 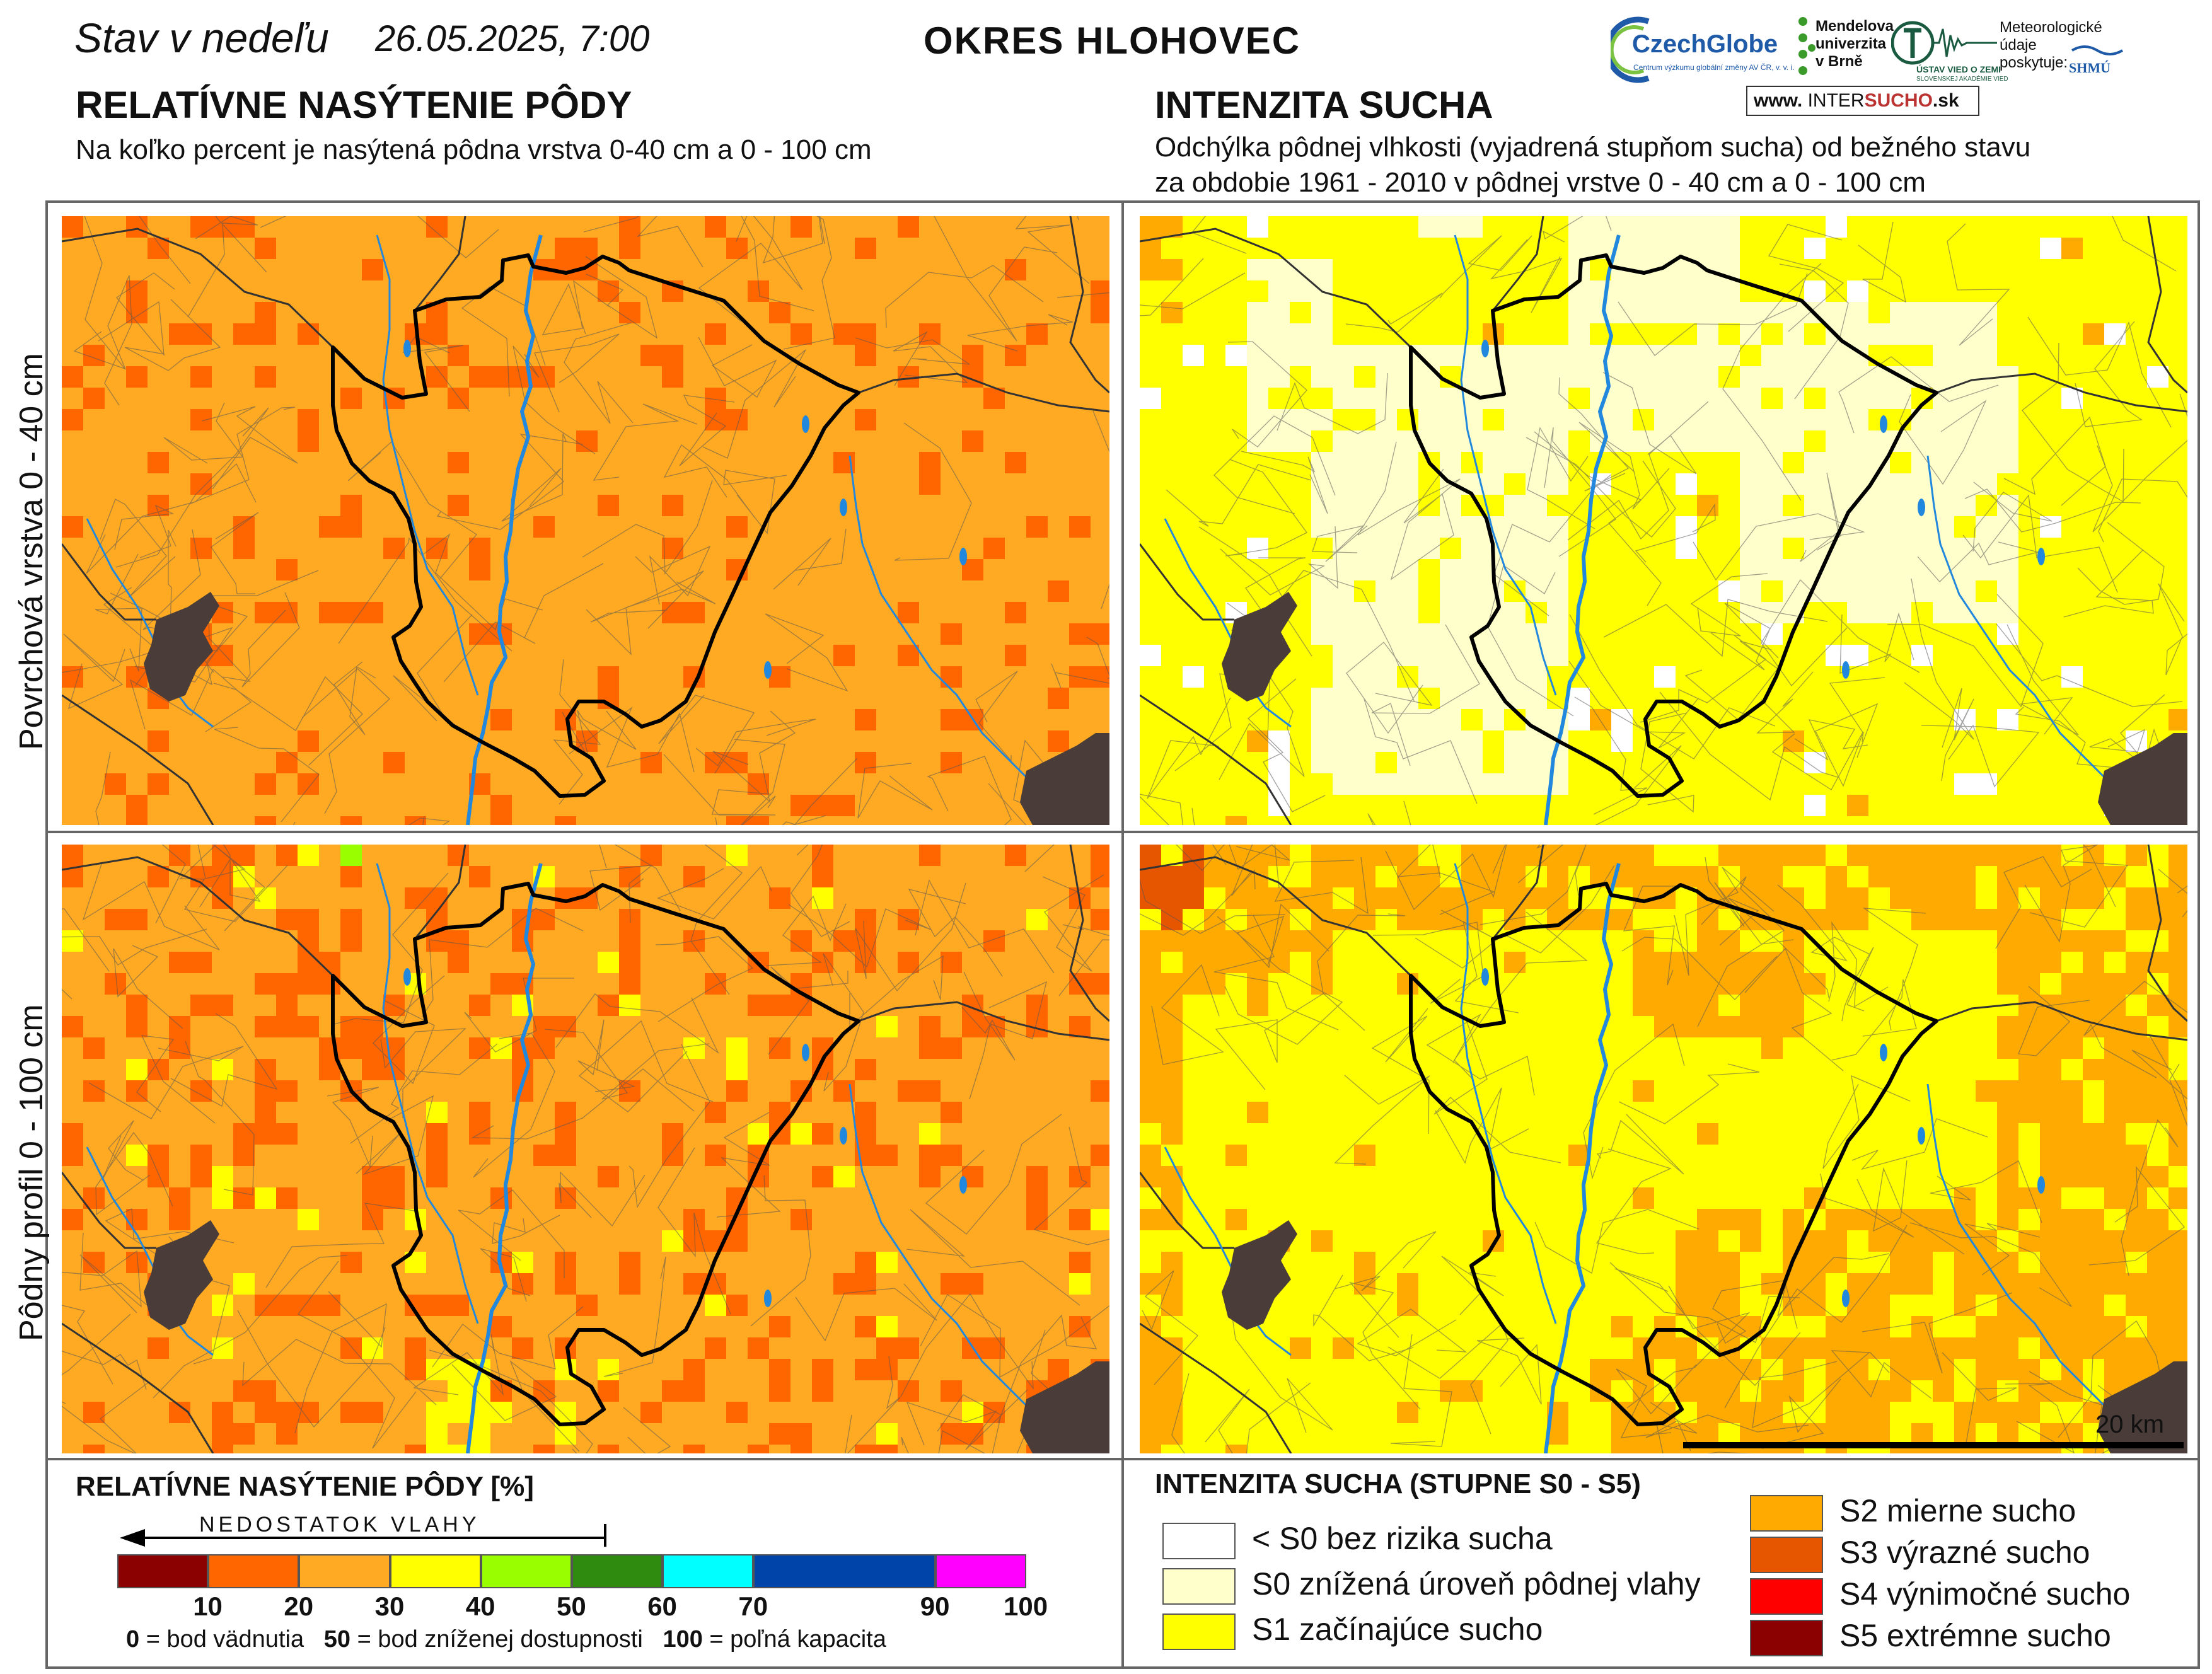 What do you see at coordinates (1958, 69) in the screenshot?
I see `uvz-text: ÚSTAV VIED O ZEMI` at bounding box center [1958, 69].